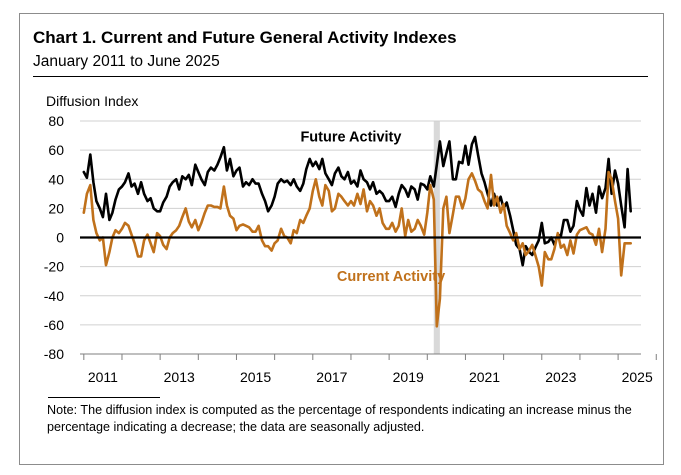  Describe the element at coordinates (350, 137) in the screenshot. I see `future-activity-label: Future Activity` at that location.